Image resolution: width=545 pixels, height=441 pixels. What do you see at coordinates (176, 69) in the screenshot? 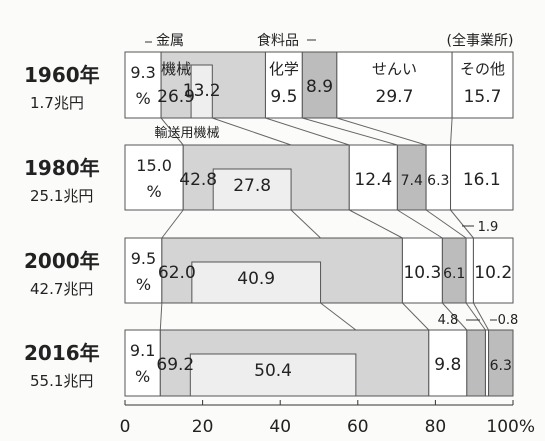
I see `category-label: 機械` at bounding box center [176, 69].